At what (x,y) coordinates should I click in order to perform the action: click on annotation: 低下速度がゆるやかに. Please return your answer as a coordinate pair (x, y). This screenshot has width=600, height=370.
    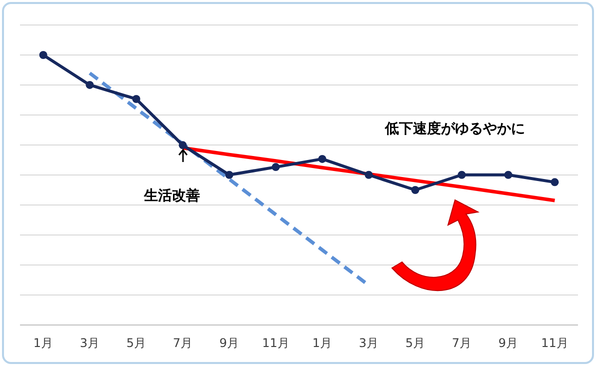
    Looking at the image, I should click on (454, 128).